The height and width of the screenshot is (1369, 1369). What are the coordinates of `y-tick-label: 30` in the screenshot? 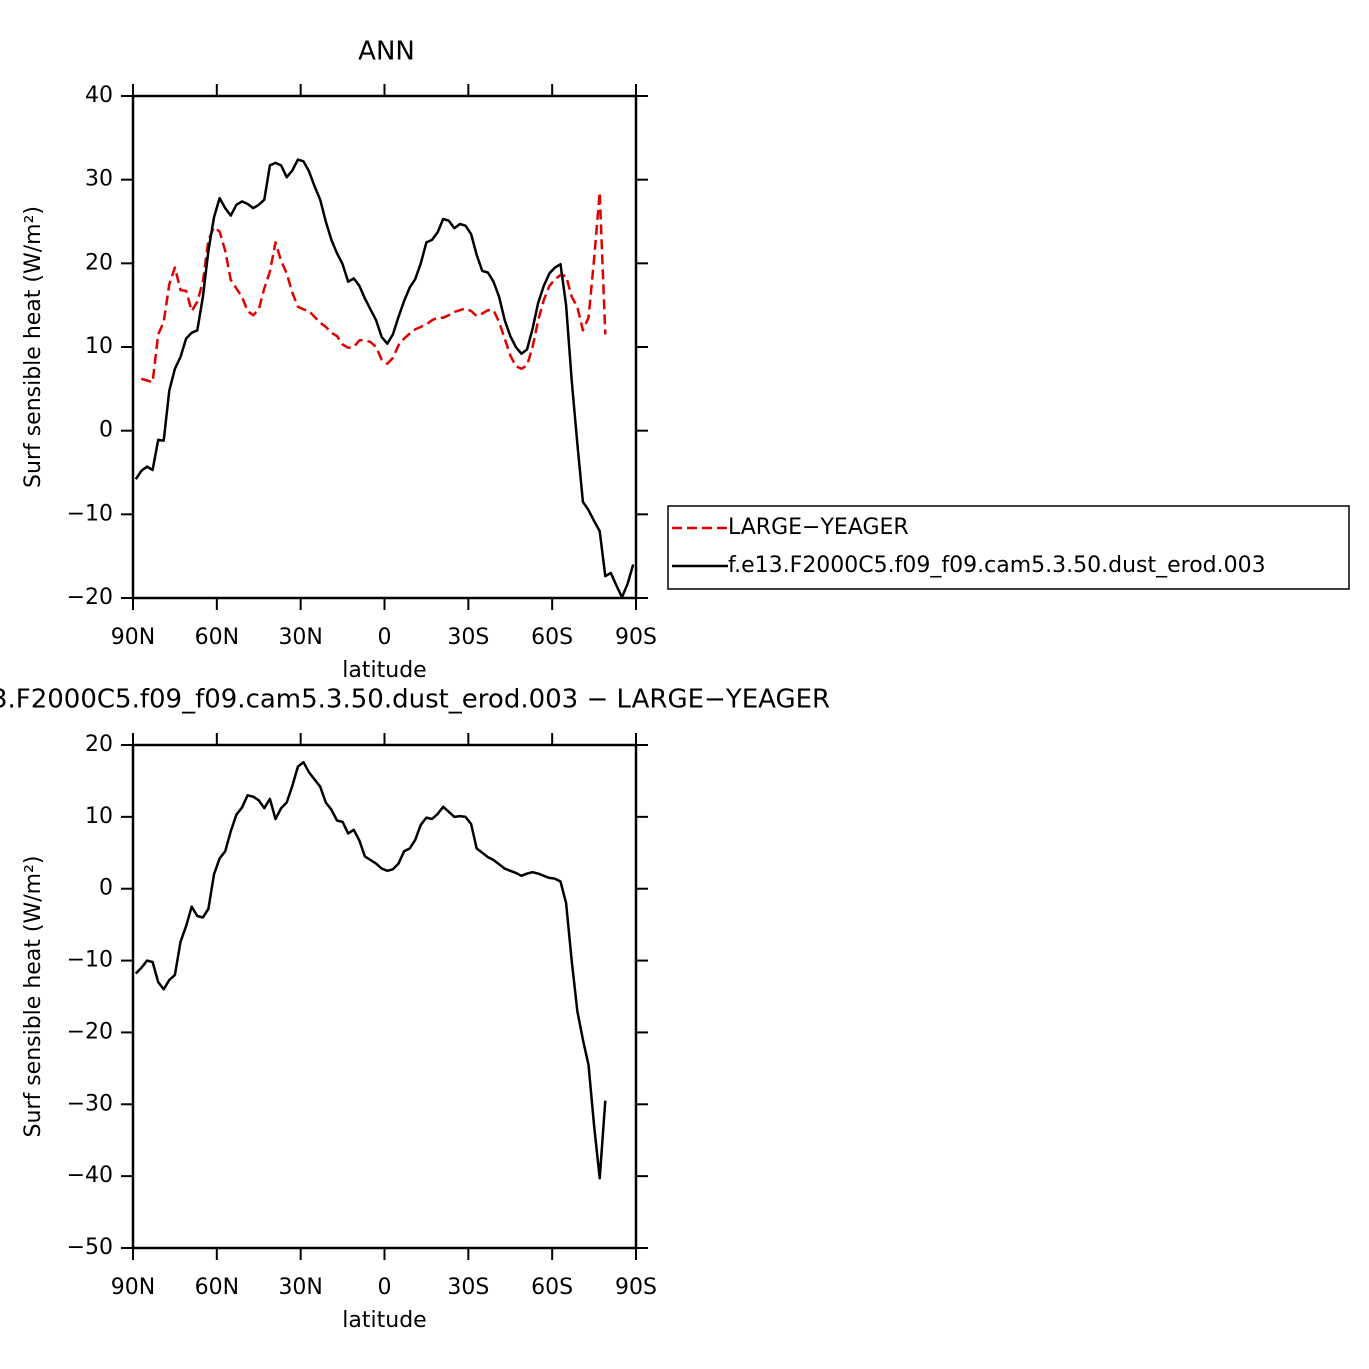 It's located at (99, 179).